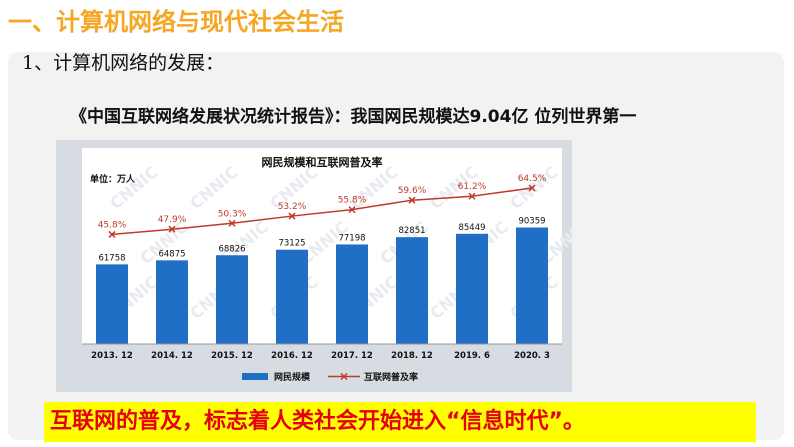  I want to click on conclusion-text: 互联网的普及，标志着人类社会开始进入“信息时代”。, so click(317, 421).